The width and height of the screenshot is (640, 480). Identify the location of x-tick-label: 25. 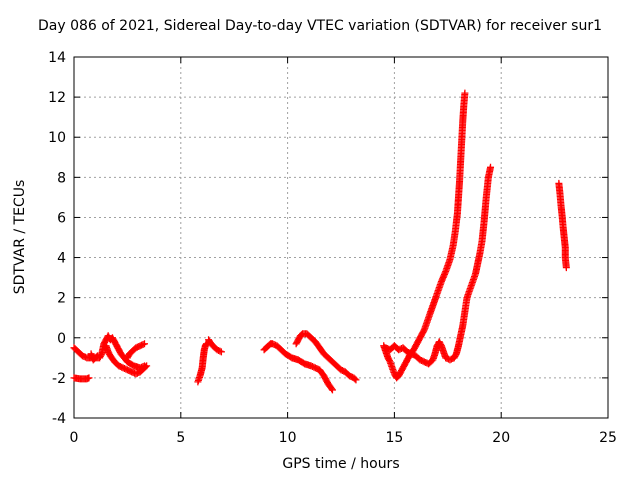
(608, 438).